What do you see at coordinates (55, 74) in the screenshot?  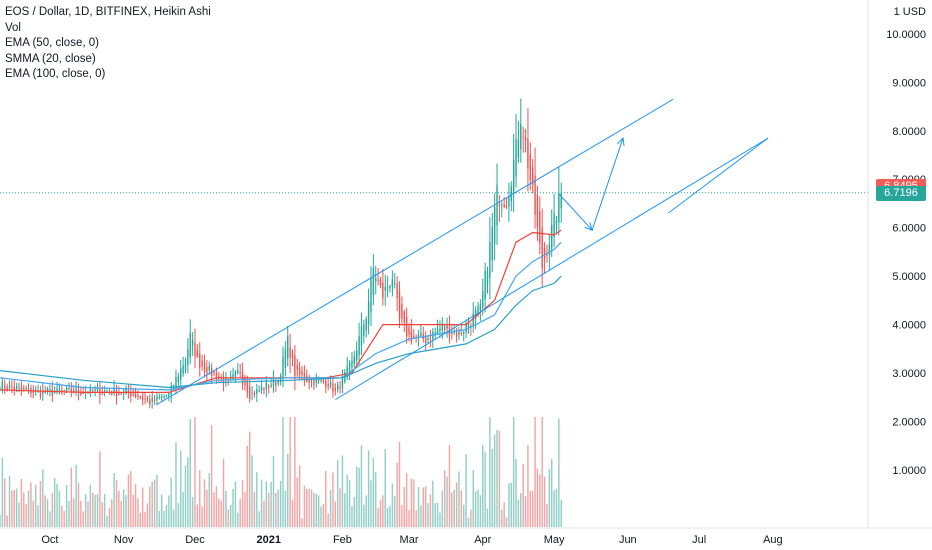 I see `legend-ema100: EMA (100, close, 0)` at bounding box center [55, 74].